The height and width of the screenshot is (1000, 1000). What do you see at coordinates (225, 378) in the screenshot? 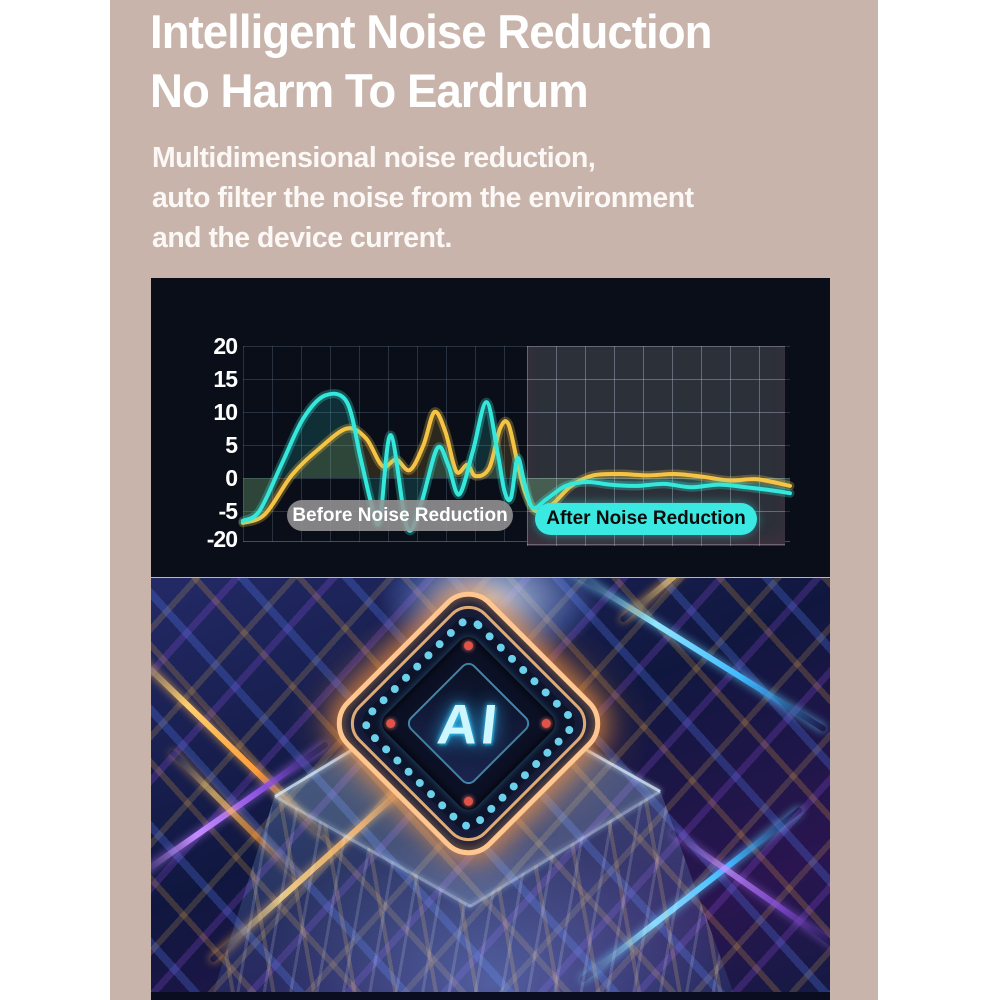
I see `y-tick-label: 15` at bounding box center [225, 378].